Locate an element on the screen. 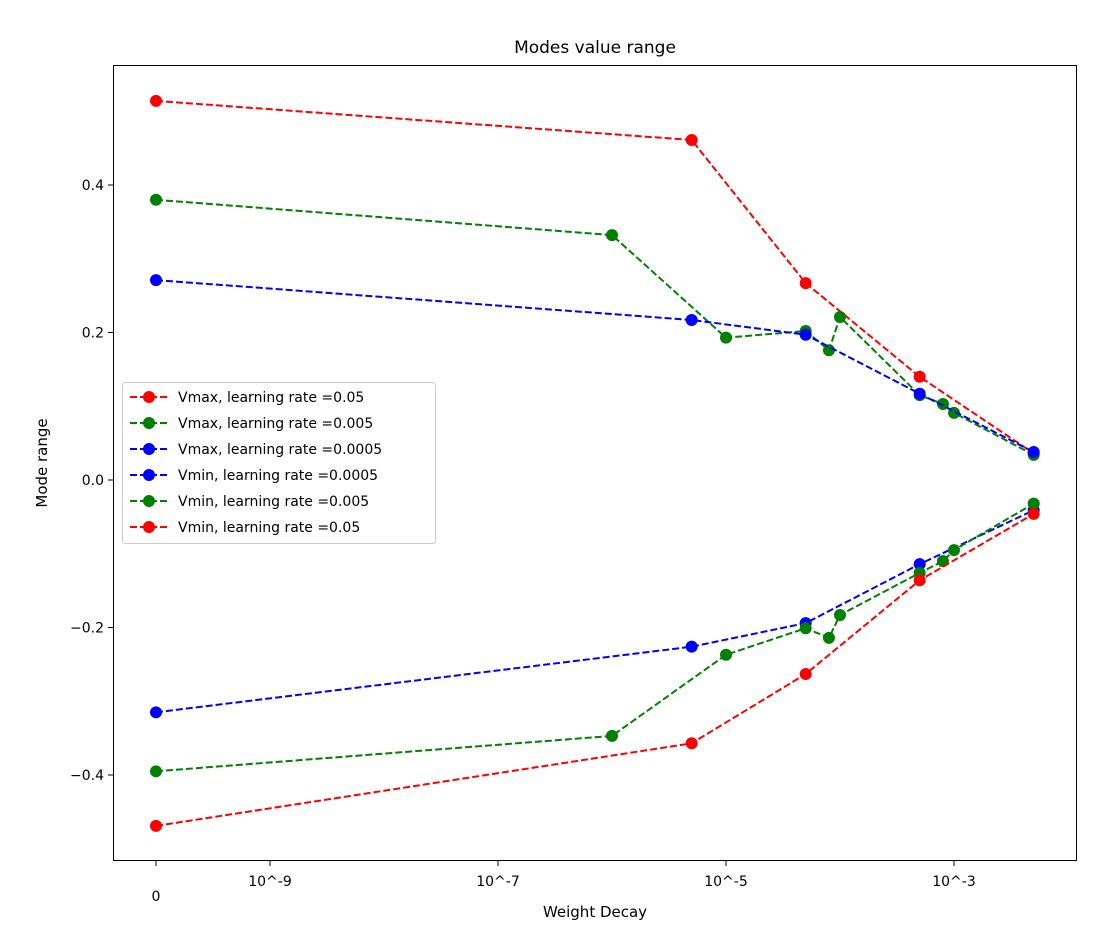 The image size is (1116, 951). x-tick-label: 10^-3 is located at coordinates (954, 882).